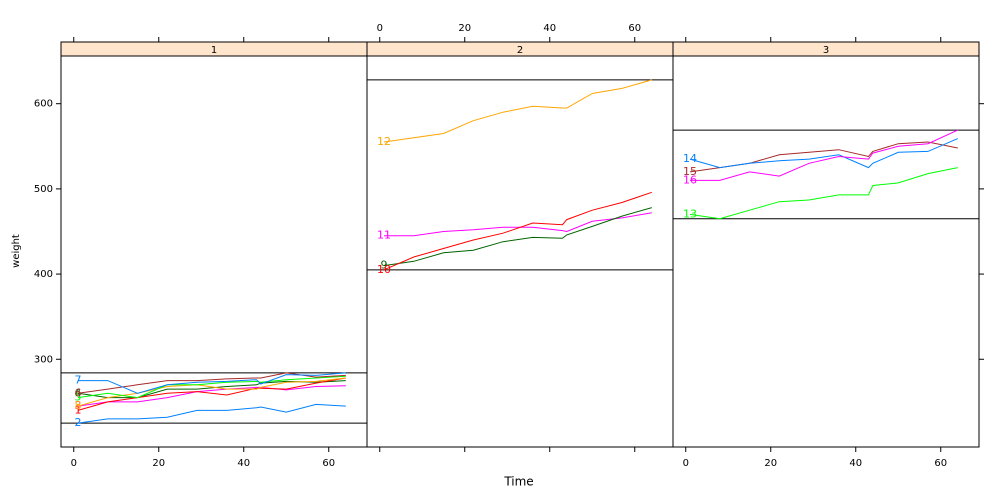 This screenshot has width=1008, height=504. What do you see at coordinates (690, 213) in the screenshot?
I see `series-label: 13` at bounding box center [690, 213].